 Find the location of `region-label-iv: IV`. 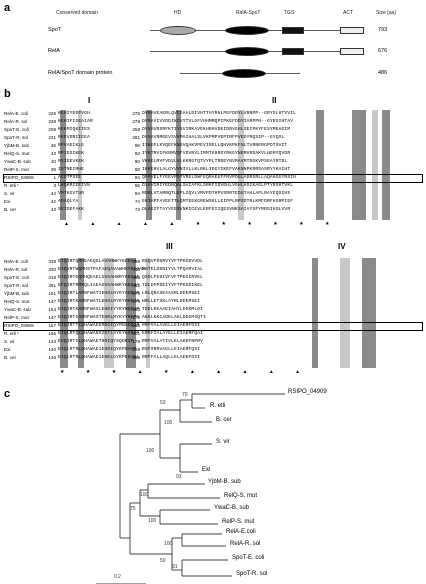

region-label-iv: IV is located at coordinates (342, 246).